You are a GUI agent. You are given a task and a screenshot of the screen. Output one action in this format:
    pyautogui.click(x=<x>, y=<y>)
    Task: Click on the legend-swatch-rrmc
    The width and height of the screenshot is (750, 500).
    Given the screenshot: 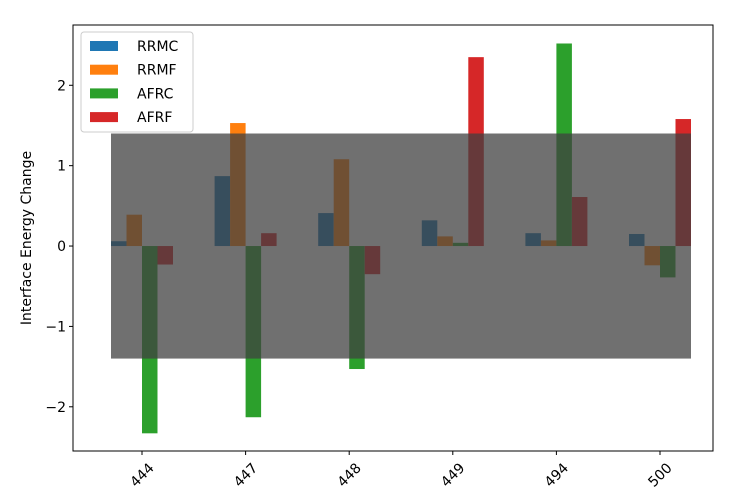 What is the action you would take?
    pyautogui.click(x=104, y=46)
    